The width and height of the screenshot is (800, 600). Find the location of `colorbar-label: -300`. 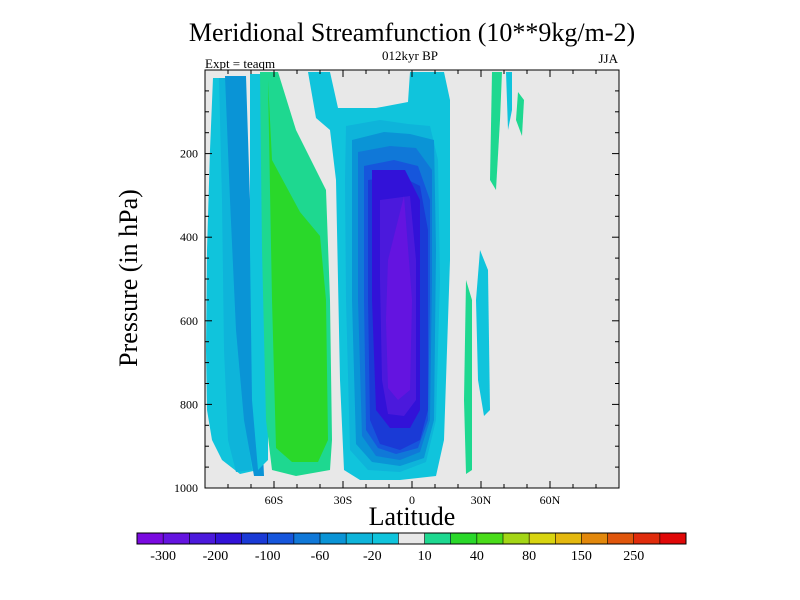

colorbar-label: -300 is located at coordinates (163, 556).